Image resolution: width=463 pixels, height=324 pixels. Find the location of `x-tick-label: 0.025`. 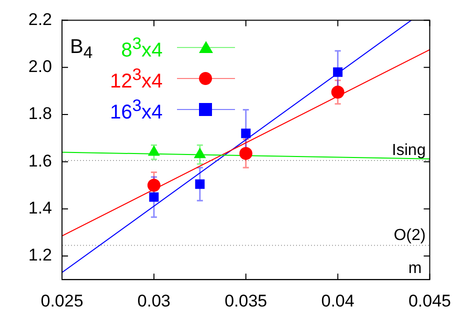

x-tick-label: 0.025 is located at coordinates (62, 300).